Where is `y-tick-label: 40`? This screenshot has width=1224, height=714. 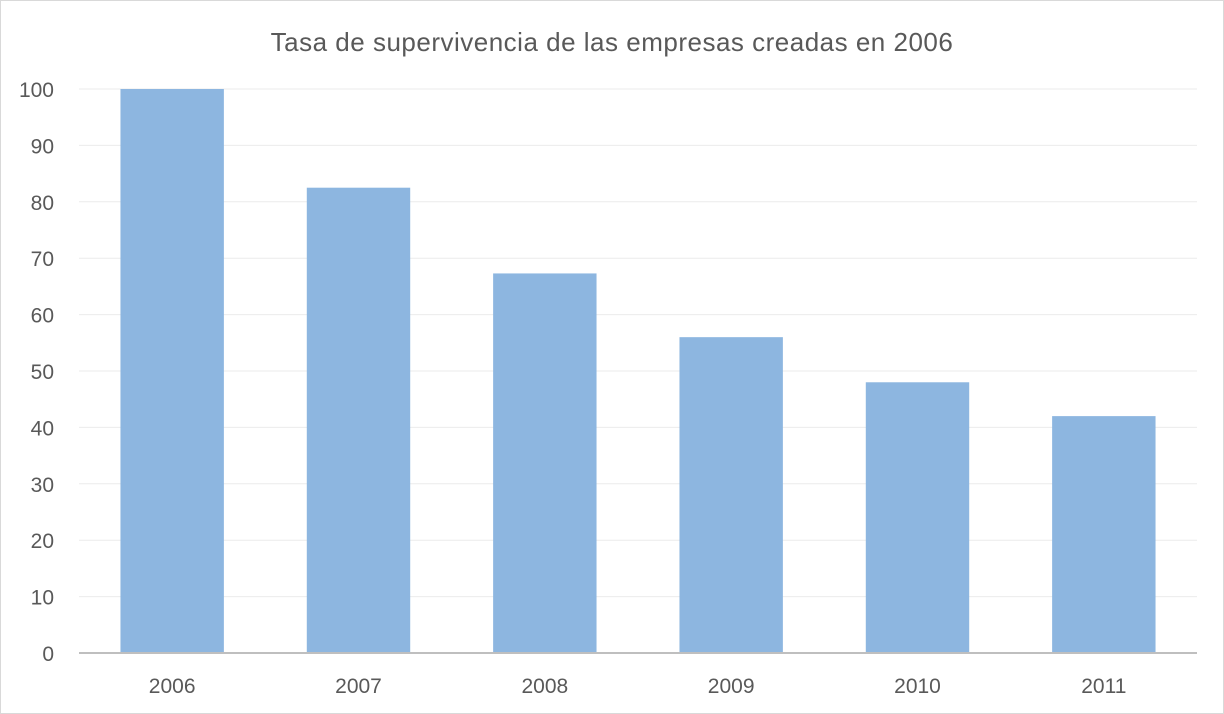 y-tick-label: 40 is located at coordinates (42, 428).